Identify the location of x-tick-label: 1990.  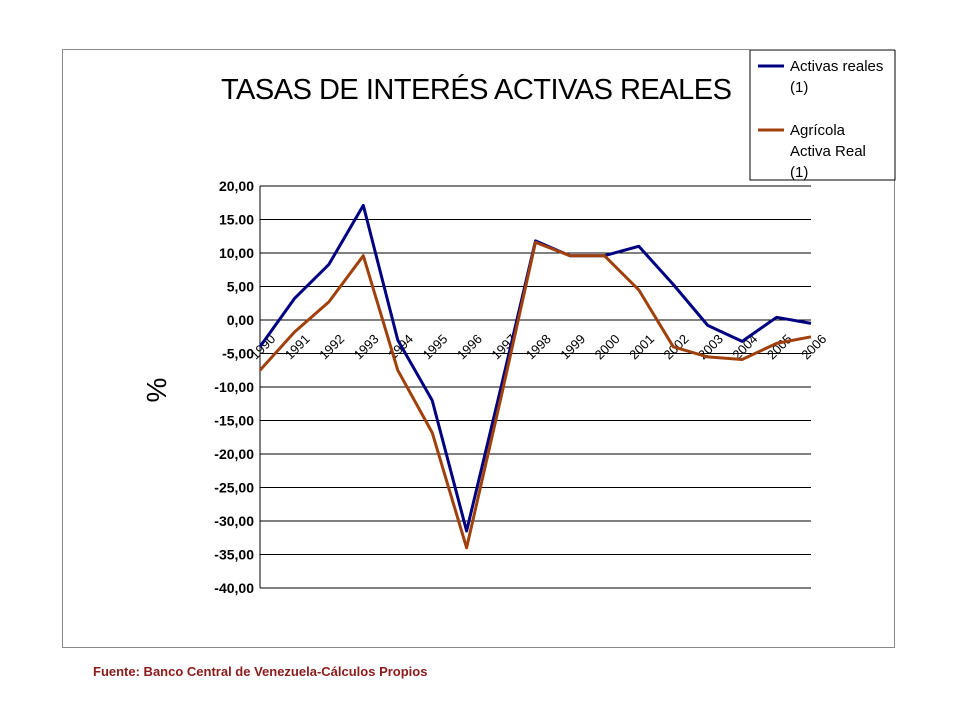
(262, 346).